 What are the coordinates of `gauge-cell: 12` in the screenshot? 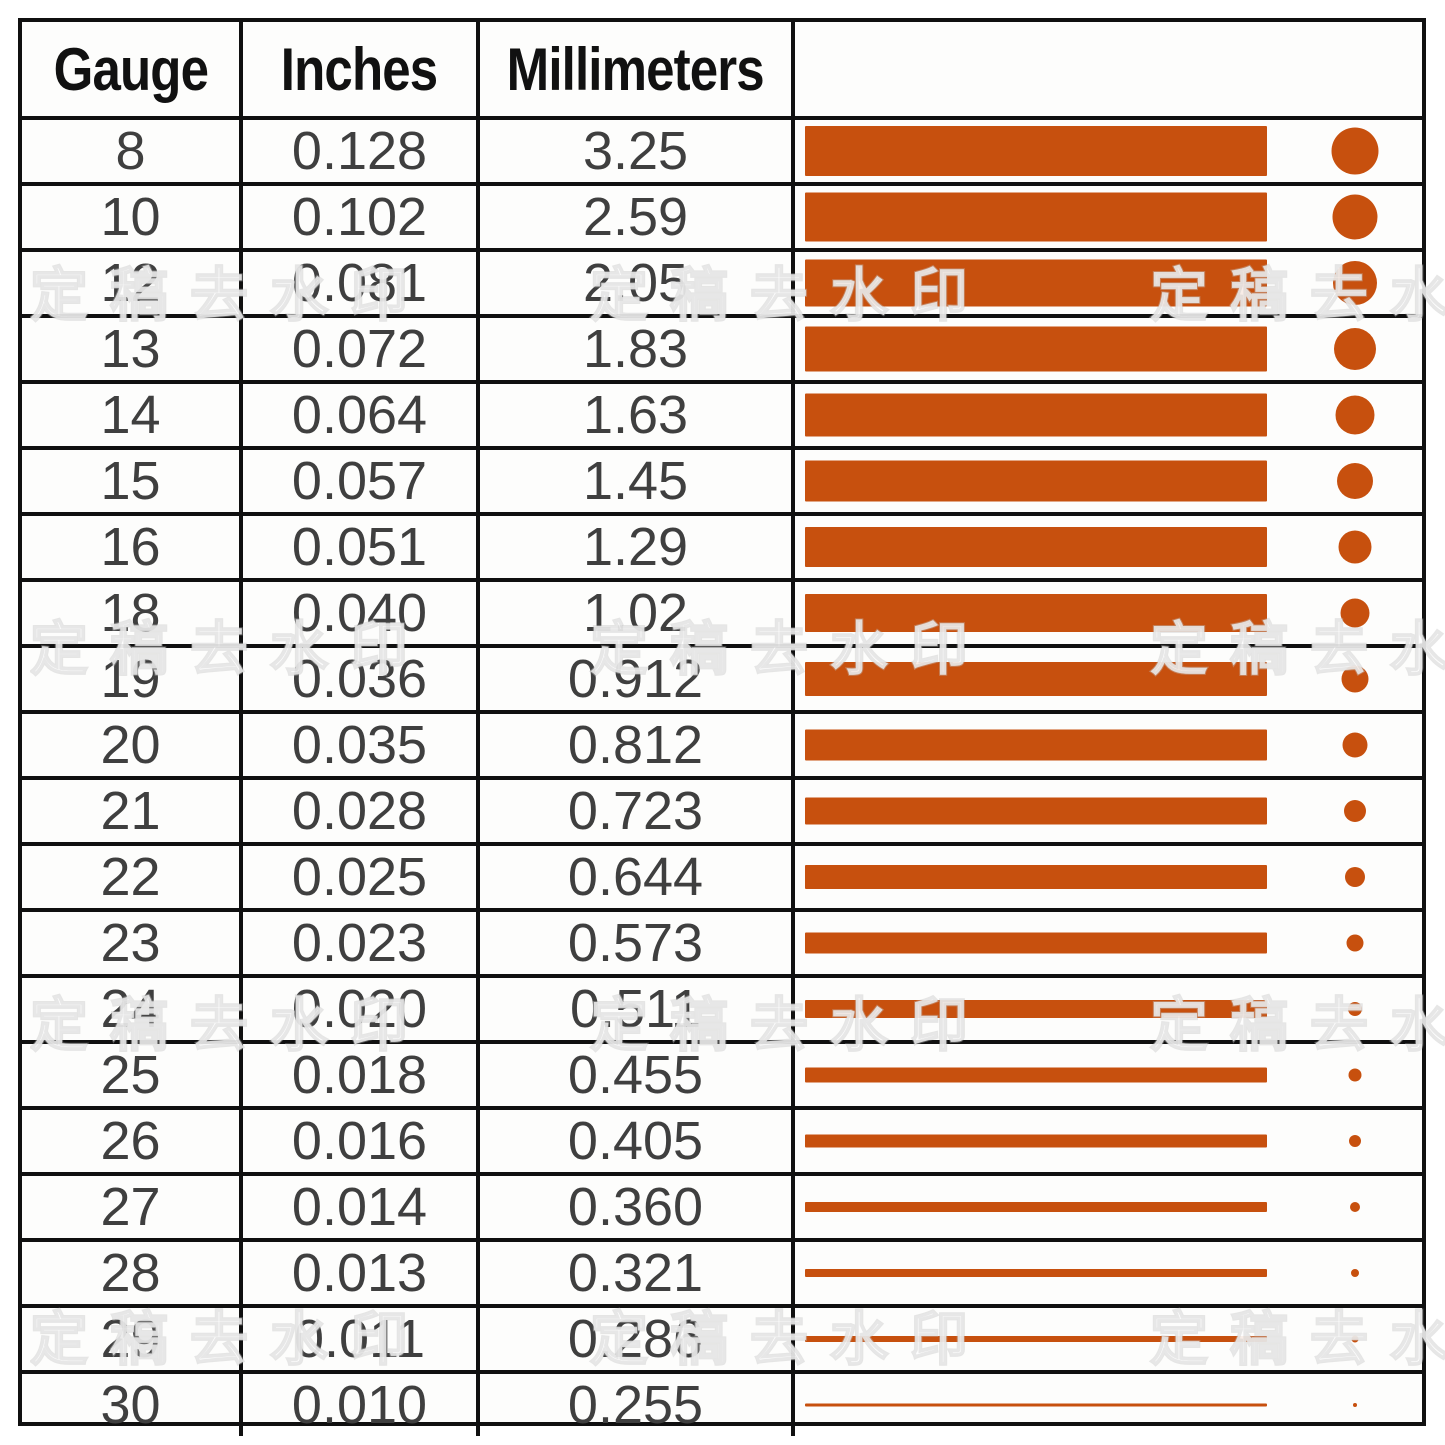 It's located at (132, 283).